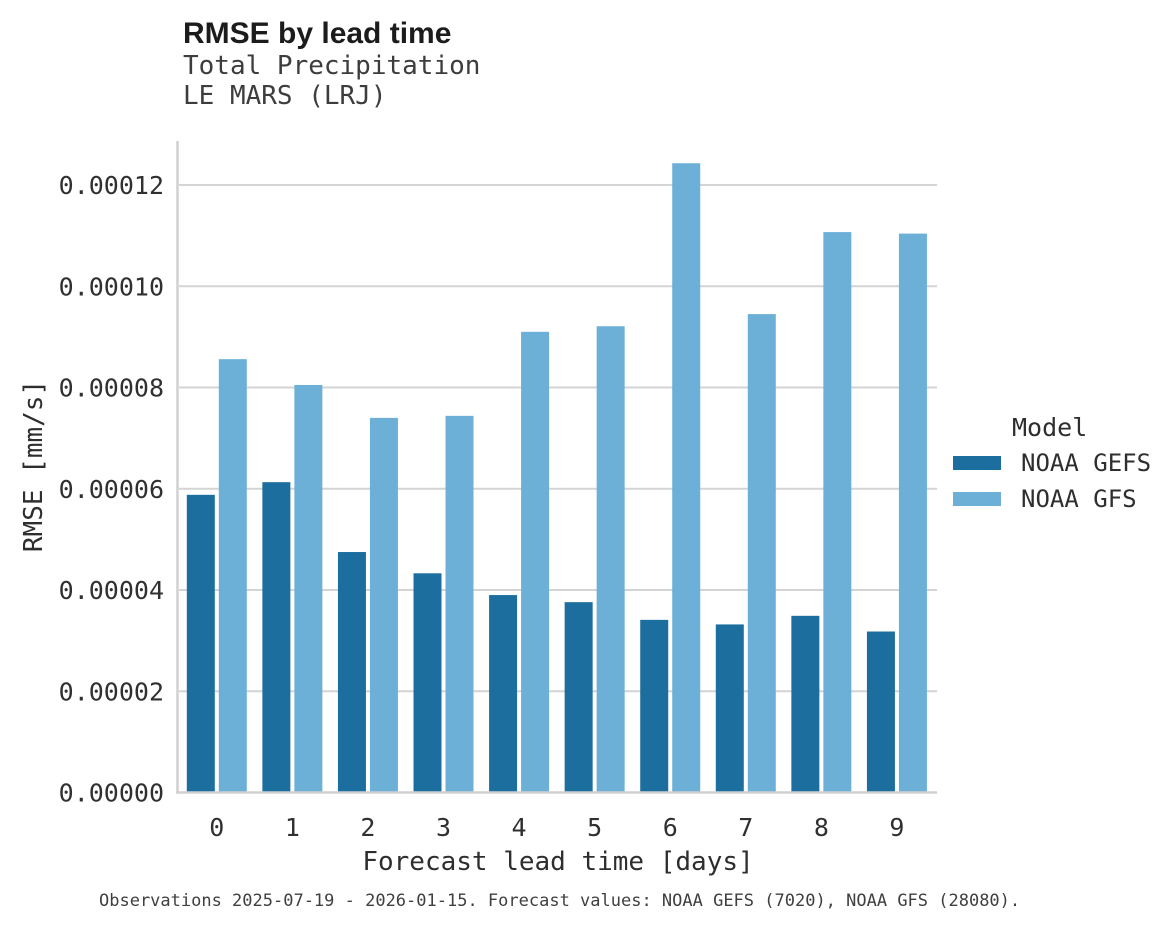 This screenshot has width=1175, height=928. I want to click on x-tick-label: 3, so click(443, 827).